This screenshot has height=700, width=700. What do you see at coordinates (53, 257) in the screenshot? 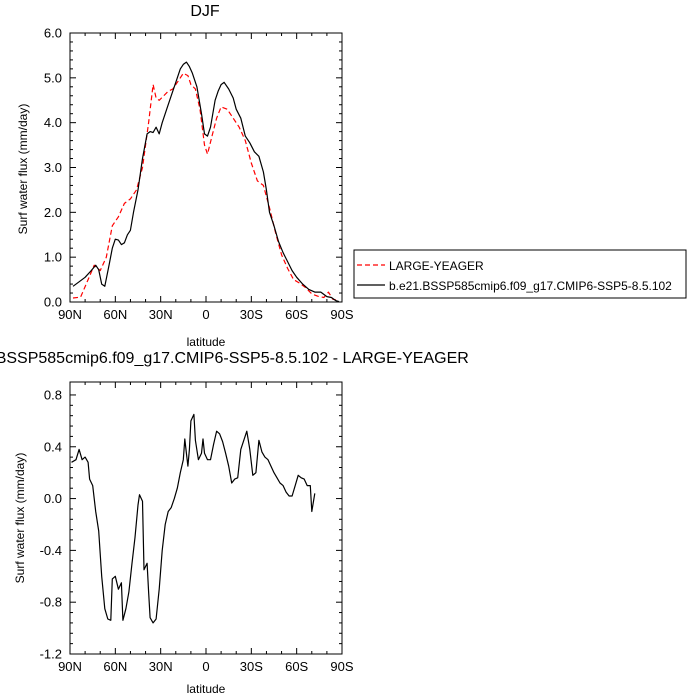
I see `top-y-tick-label: 1.0` at bounding box center [53, 257].